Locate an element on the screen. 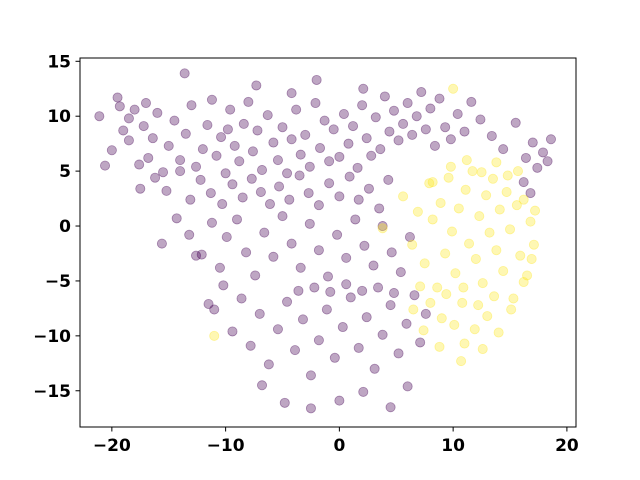 This screenshot has height=480, width=640. x-tick-label: −20 is located at coordinates (112, 446).